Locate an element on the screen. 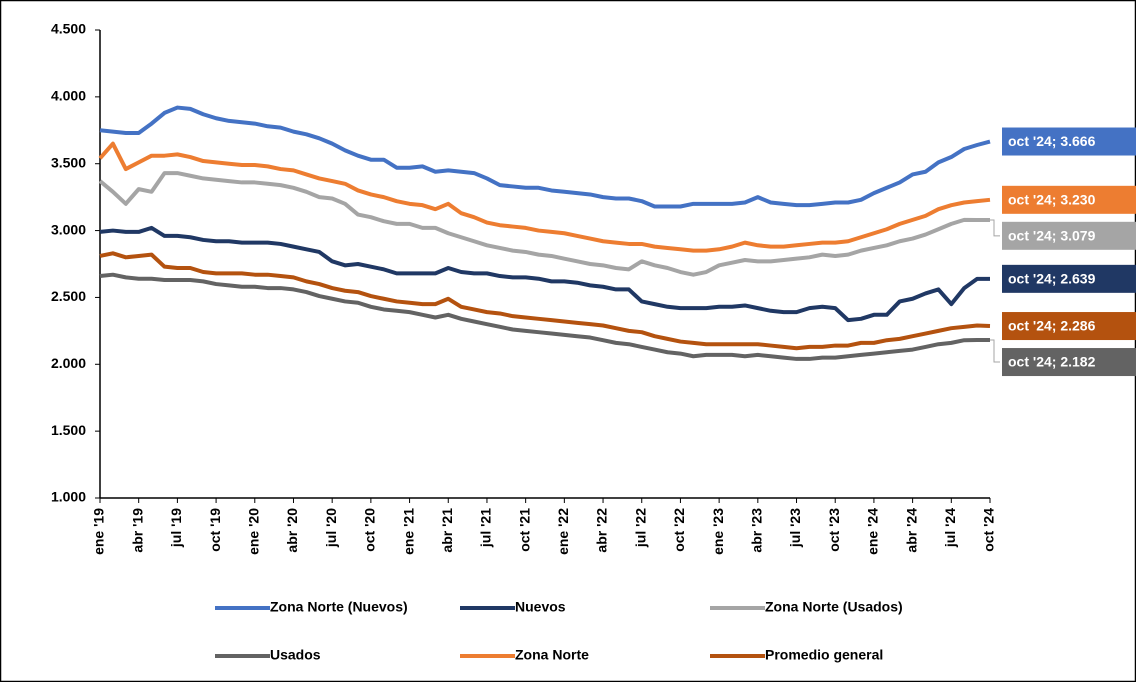  y-tick-label: 1.000 is located at coordinates (68, 497).